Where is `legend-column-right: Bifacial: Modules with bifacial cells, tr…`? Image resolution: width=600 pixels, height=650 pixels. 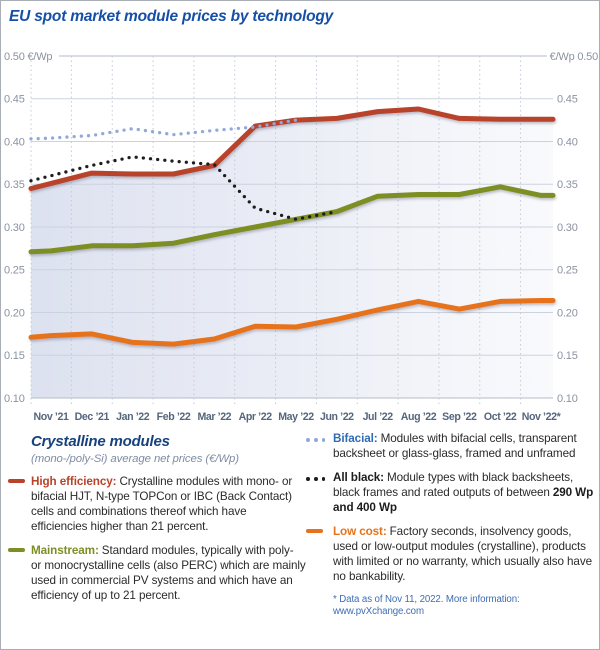 legend-column-right: Bifacial: Modules with bifacial cells, tr… is located at coordinates (452, 525).